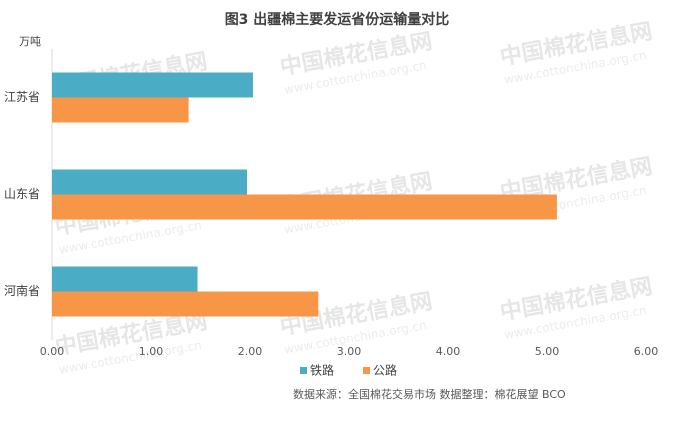 The height and width of the screenshot is (422, 675). What do you see at coordinates (448, 351) in the screenshot?
I see `x-tick-label: 4.00` at bounding box center [448, 351].